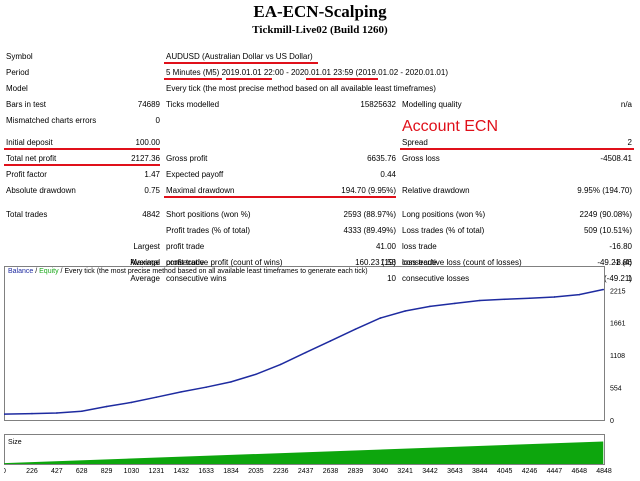  I want to click on average-loss-value: -8.86, so click(622, 262).